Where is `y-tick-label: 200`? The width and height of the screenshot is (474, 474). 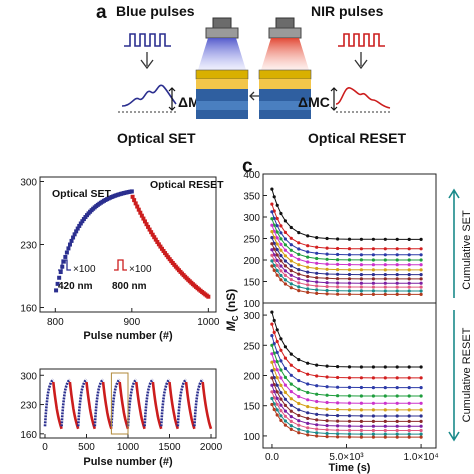 y-tick-label: 200 is located at coordinates (251, 261).